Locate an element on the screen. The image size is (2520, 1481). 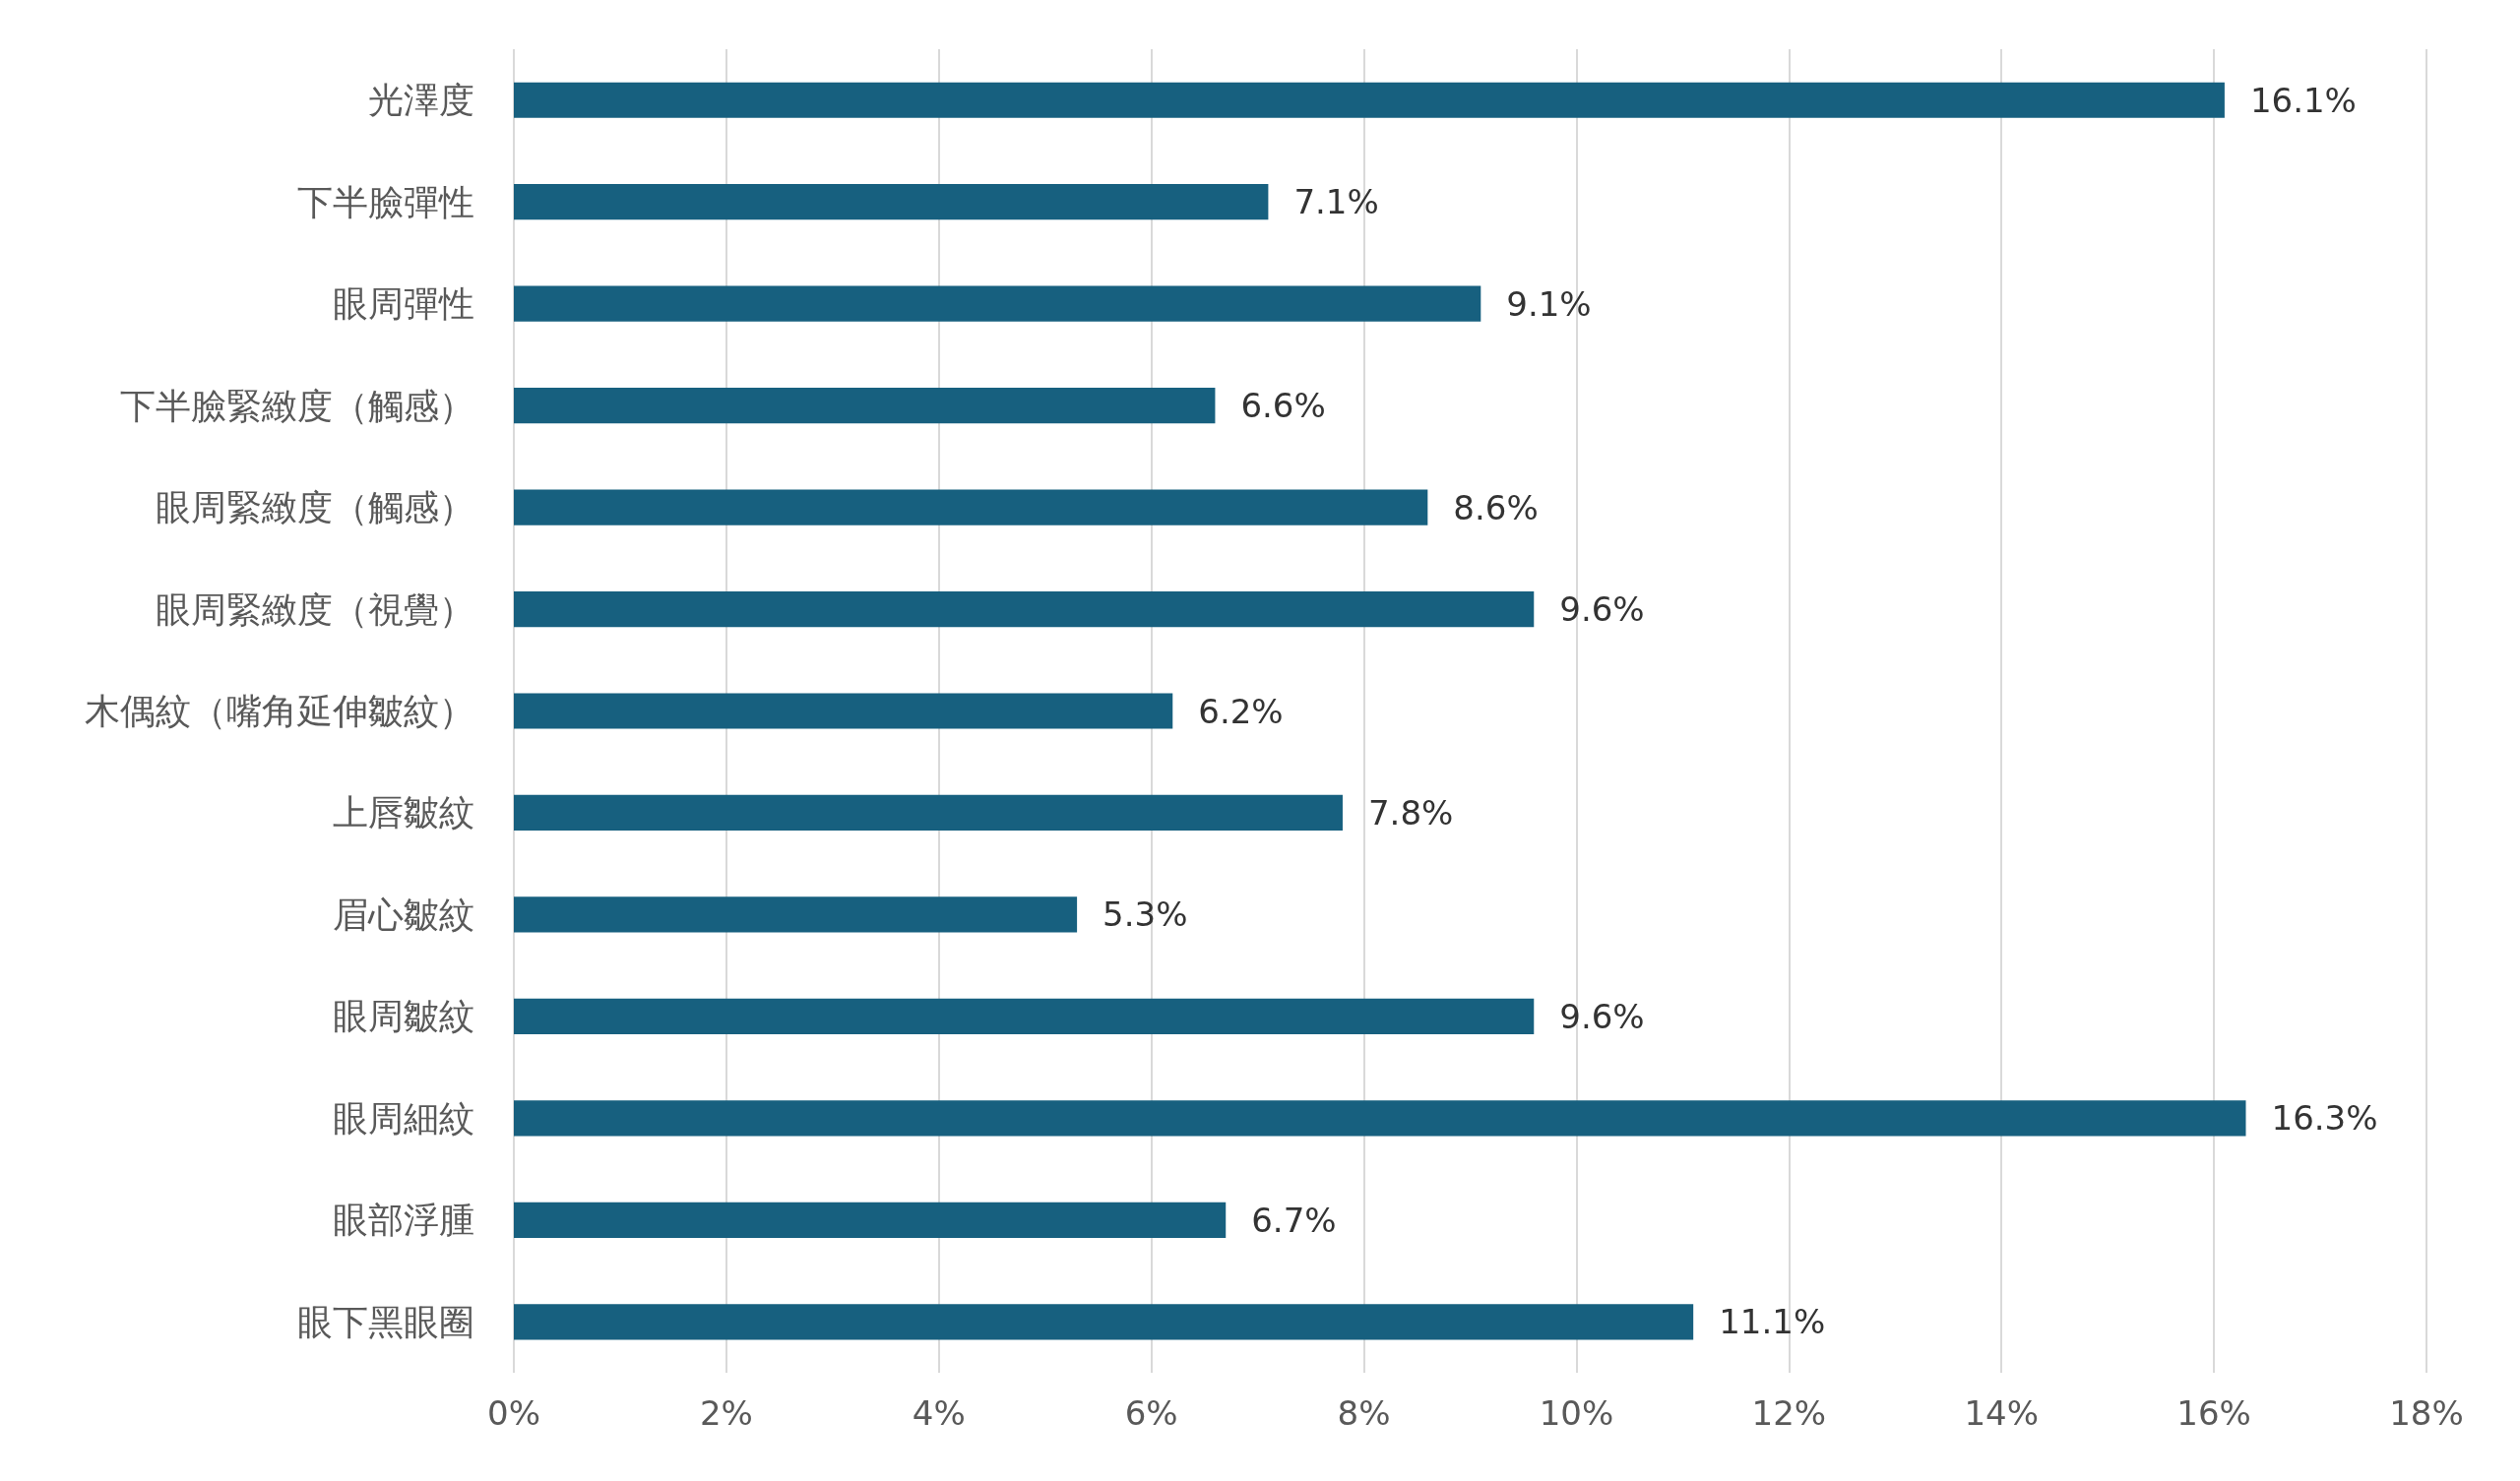
x-tick-label: 2% is located at coordinates (726, 1413).